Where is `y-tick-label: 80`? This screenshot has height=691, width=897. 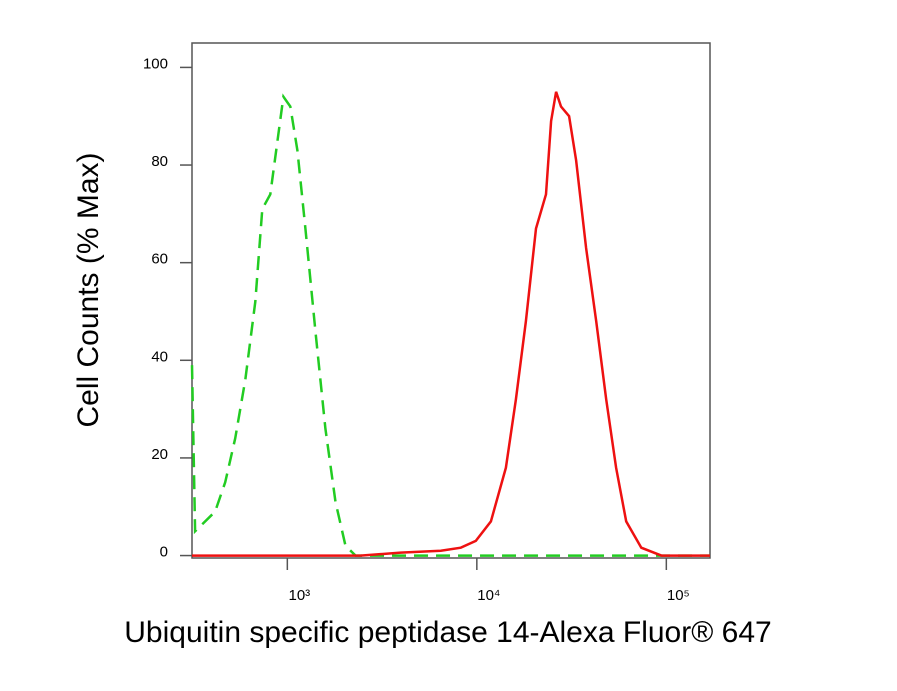 y-tick-label: 80 is located at coordinates (159, 161).